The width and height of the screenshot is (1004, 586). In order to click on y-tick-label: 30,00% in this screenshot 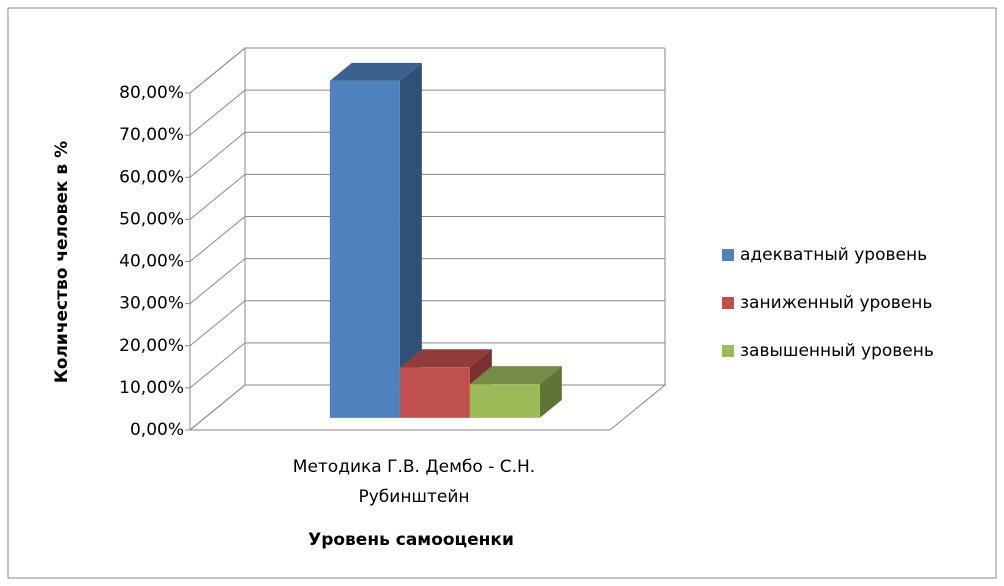, I will do `click(151, 304)`.